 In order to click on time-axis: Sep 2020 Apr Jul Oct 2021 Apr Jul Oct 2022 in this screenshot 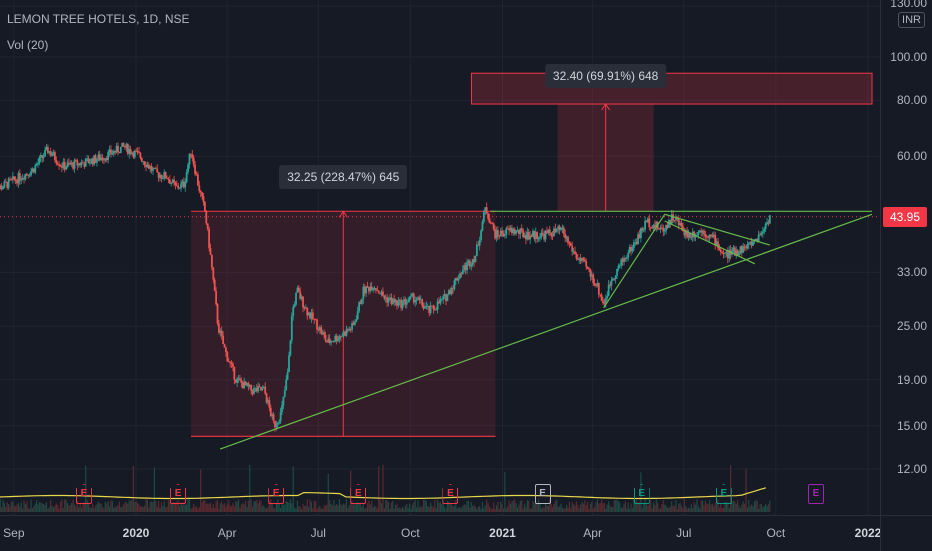, I will do `click(440, 533)`.